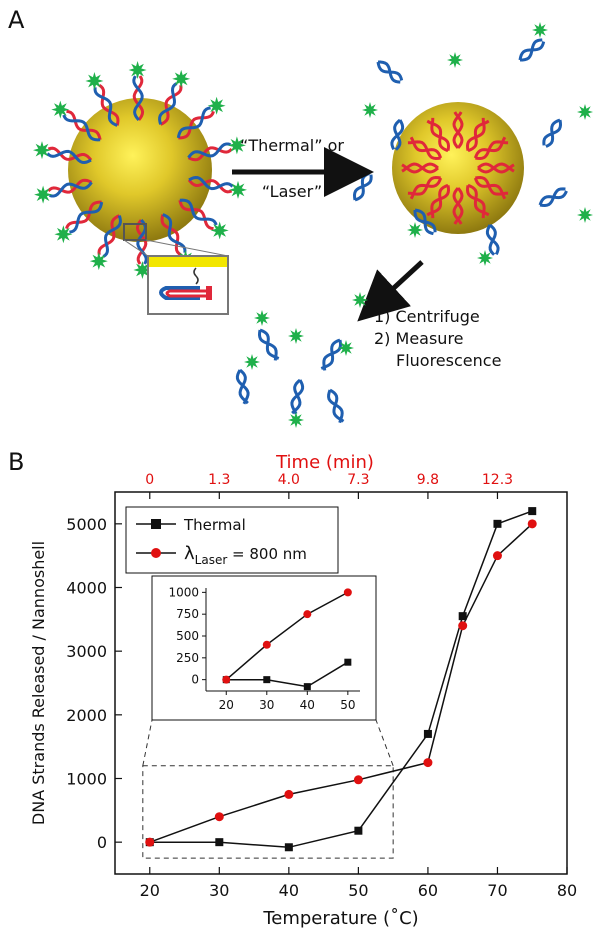 The image size is (600, 937). What do you see at coordinates (94, 683) in the screenshot?
I see `y-axis-ticks: 0 1000 2000 3000 4000 5000` at bounding box center [94, 683].